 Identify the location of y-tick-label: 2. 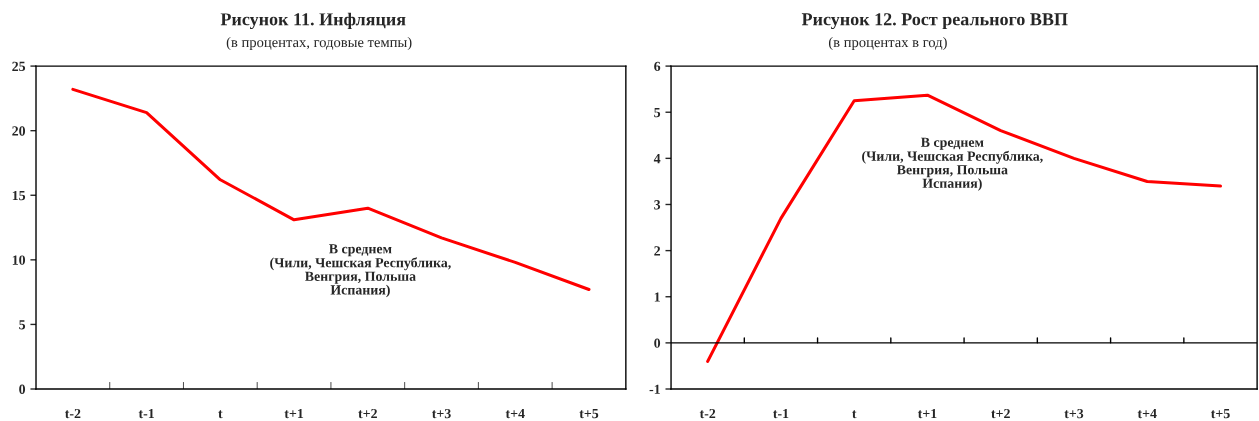
(657, 251).